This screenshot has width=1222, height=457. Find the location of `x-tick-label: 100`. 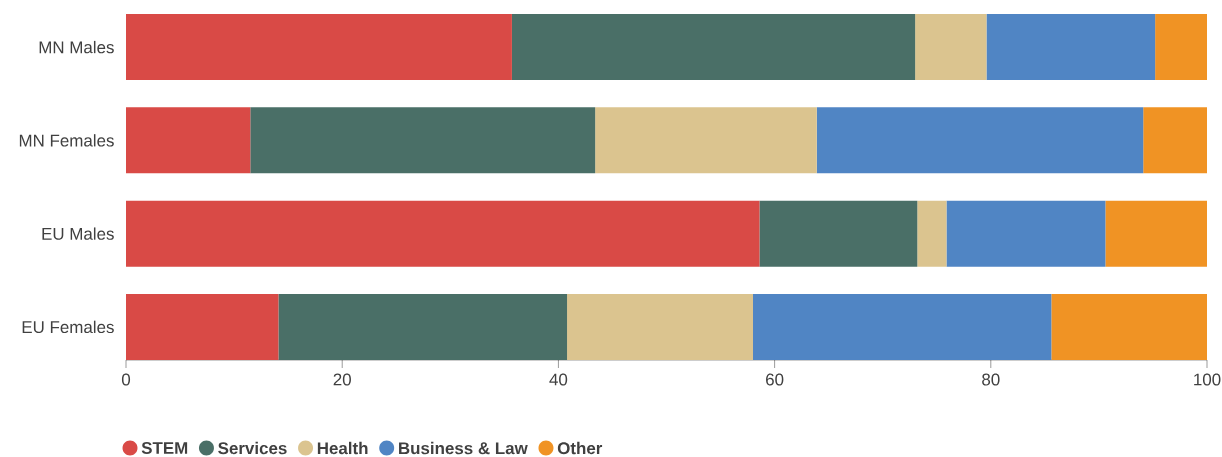

x-tick-label: 100 is located at coordinates (1207, 379).